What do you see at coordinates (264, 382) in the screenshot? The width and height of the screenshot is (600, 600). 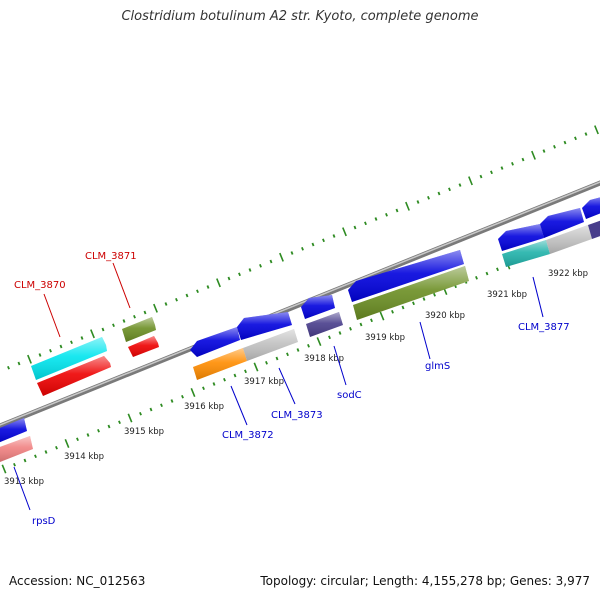 I see `tick-label: 3917 kbp` at bounding box center [264, 382].